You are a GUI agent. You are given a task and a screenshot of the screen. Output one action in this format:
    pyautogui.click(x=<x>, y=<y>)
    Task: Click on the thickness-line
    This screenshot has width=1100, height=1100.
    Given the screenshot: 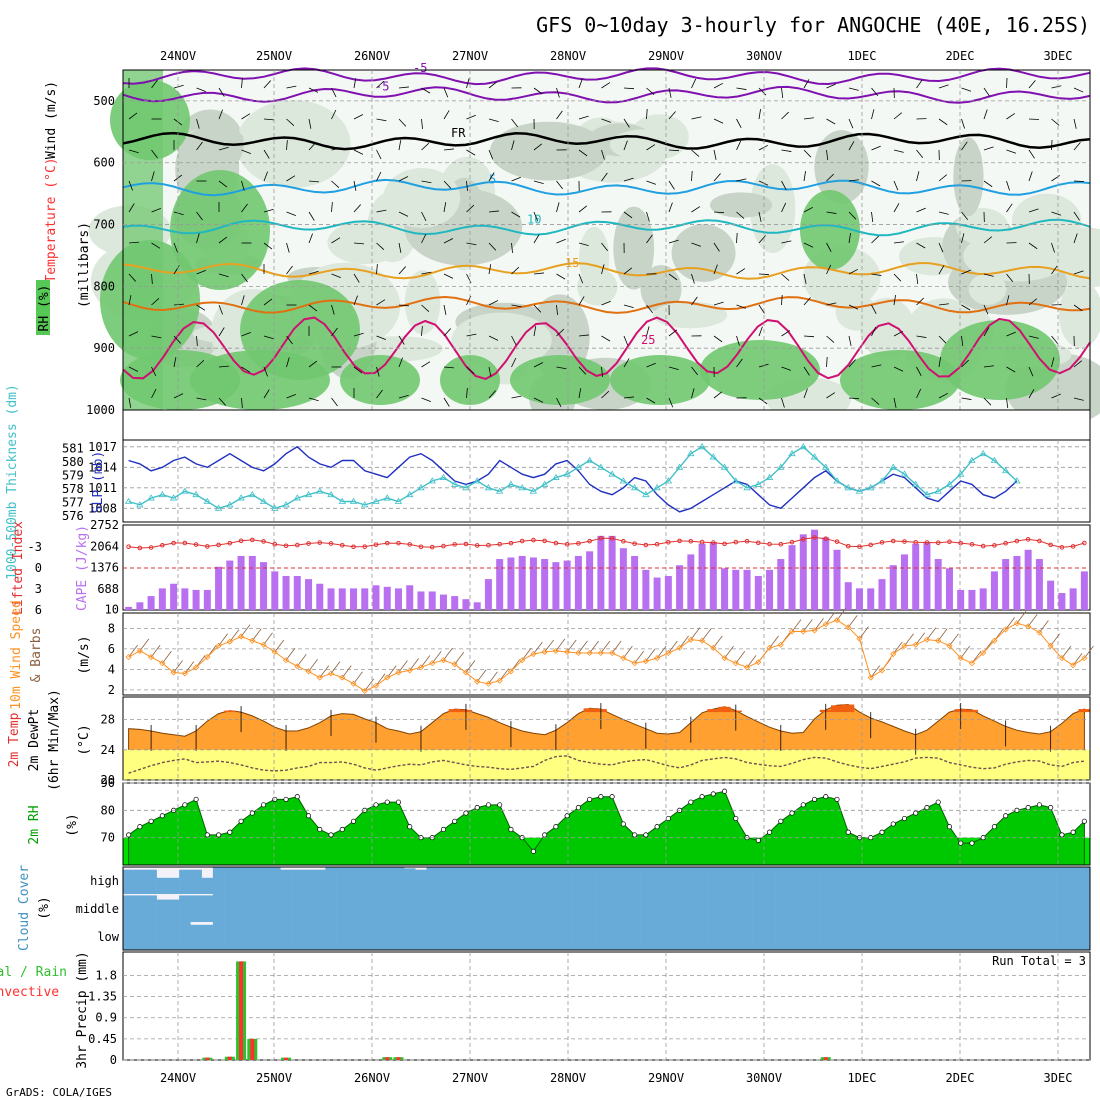 What is the action you would take?
    pyautogui.click(x=573, y=477)
    